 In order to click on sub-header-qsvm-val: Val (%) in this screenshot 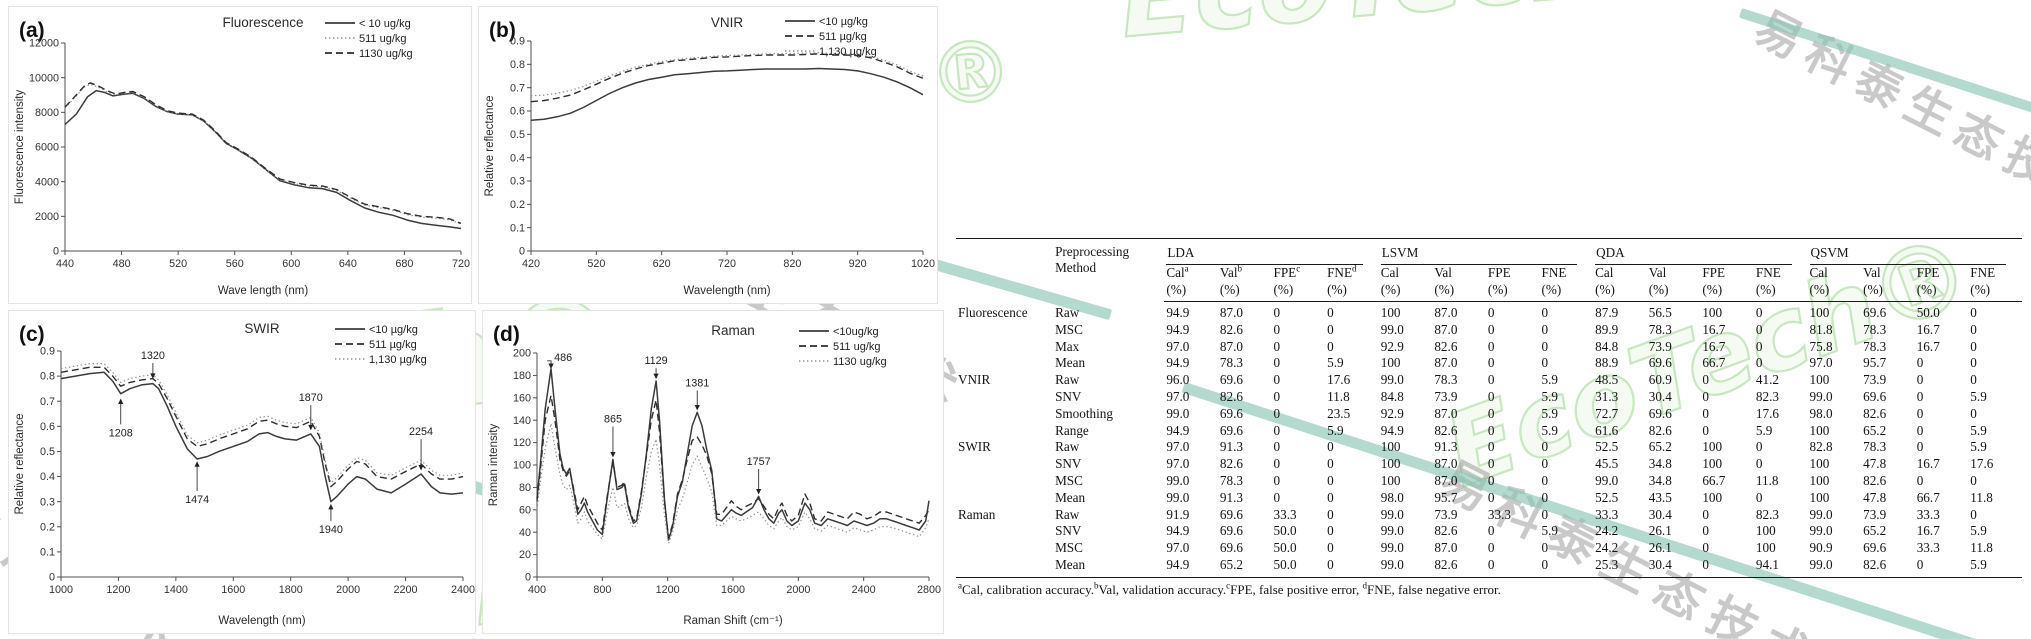, I will do `click(1888, 283)`.